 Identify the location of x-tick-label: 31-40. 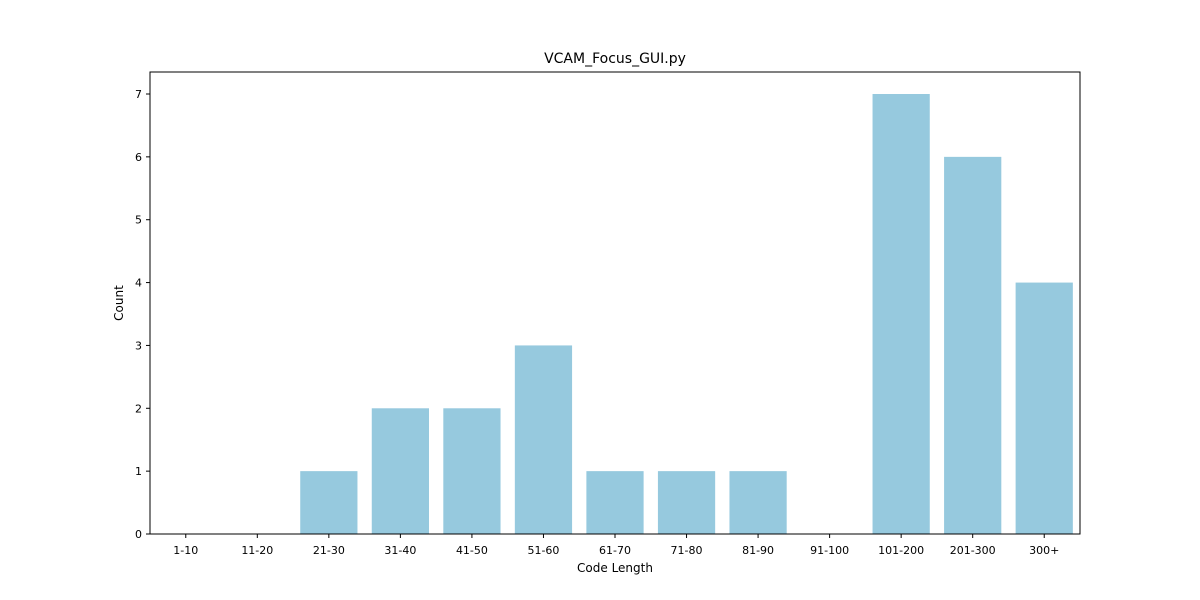
(400, 550).